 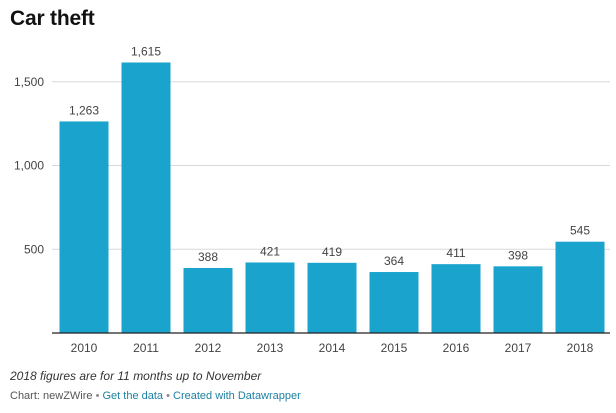 I want to click on x-tick-label: 2012, so click(x=208, y=348).